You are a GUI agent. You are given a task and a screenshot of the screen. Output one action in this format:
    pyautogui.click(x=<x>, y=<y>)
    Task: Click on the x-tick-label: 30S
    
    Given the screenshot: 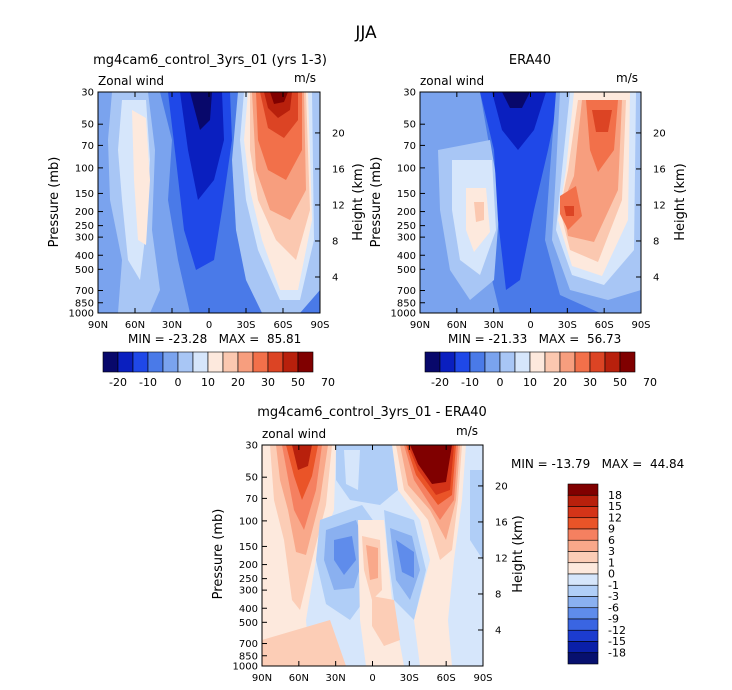 What is the action you would take?
    pyautogui.click(x=567, y=325)
    